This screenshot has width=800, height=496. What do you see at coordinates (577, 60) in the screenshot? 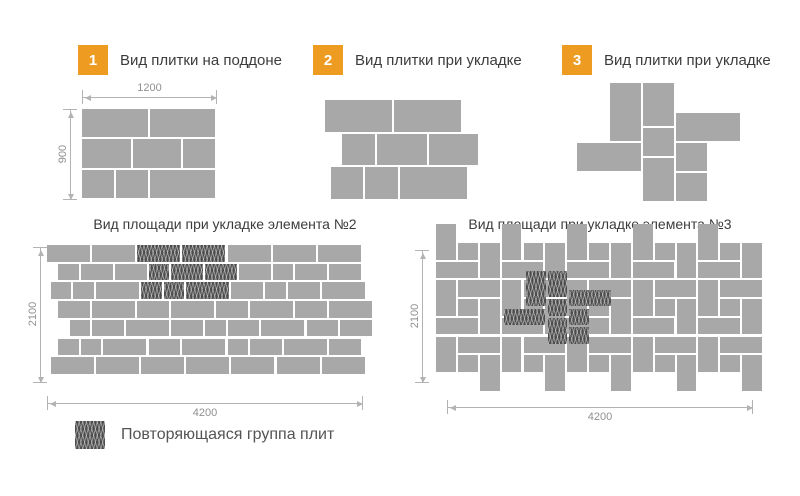
I see `step-3-number-badge: 3` at bounding box center [577, 60].